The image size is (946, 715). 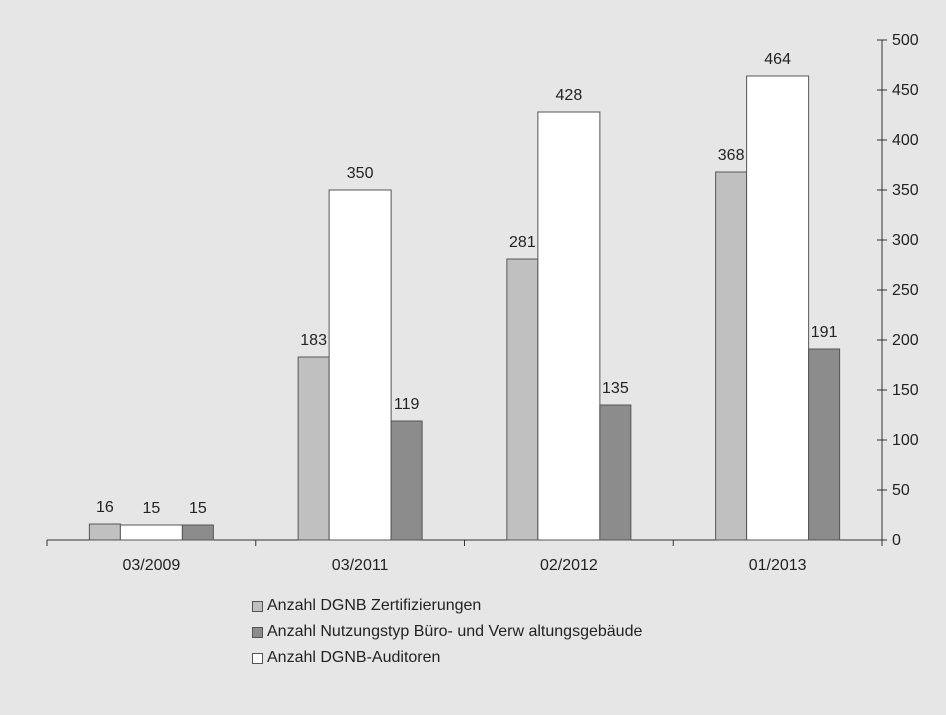 What do you see at coordinates (374, 605) in the screenshot?
I see `legend-label-zertifizierungen: Anzahl DGNB Zertifizierungen` at bounding box center [374, 605].